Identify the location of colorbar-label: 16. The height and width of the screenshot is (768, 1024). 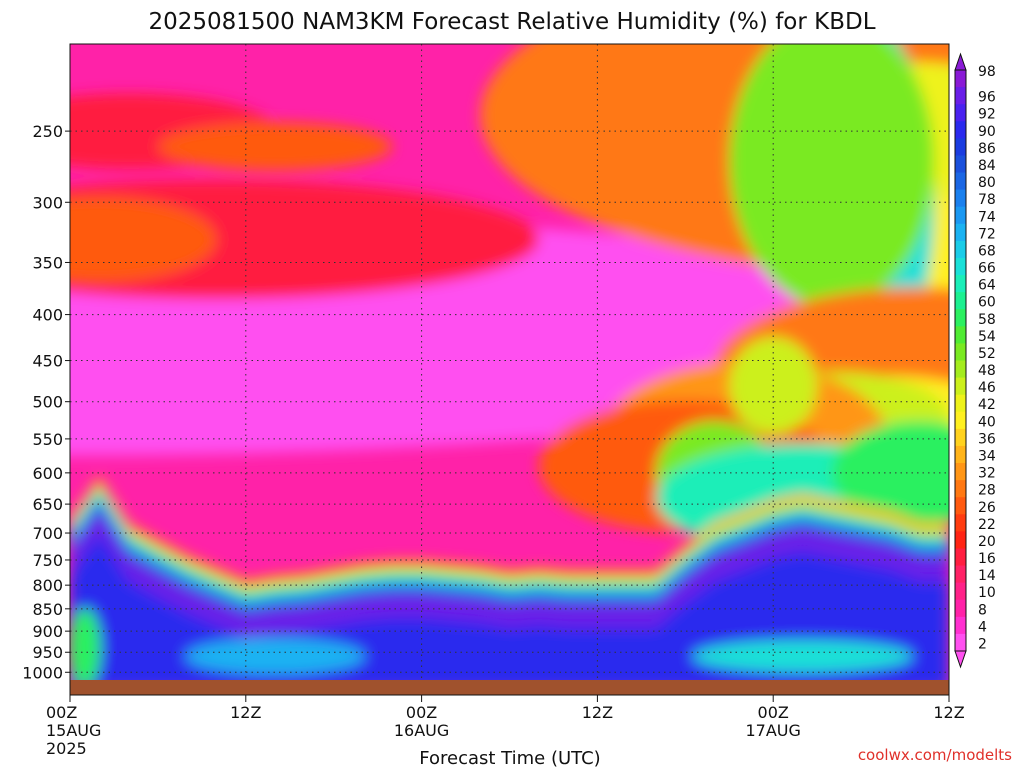
(987, 559).